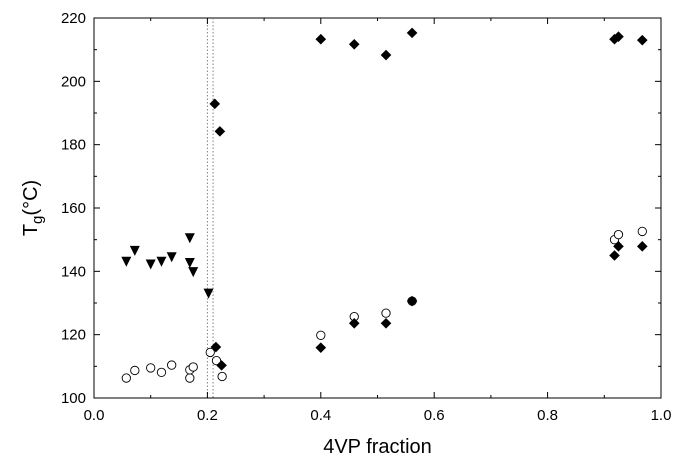  I want to click on x-tick-label: 0.6, so click(434, 415).